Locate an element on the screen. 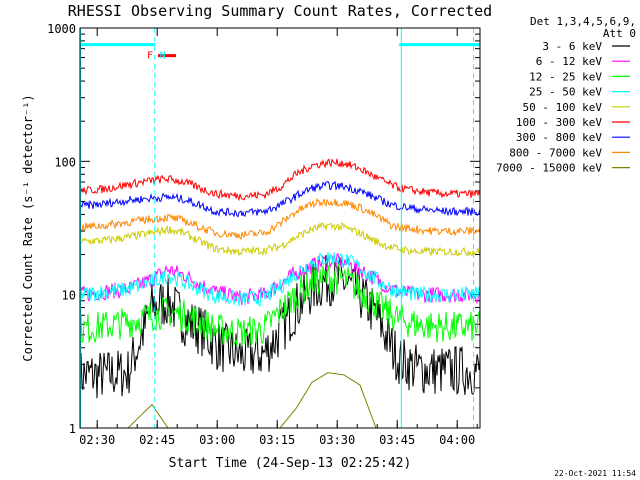  generation-timestamp: 22-Oct-2021 11:54 is located at coordinates (595, 473).